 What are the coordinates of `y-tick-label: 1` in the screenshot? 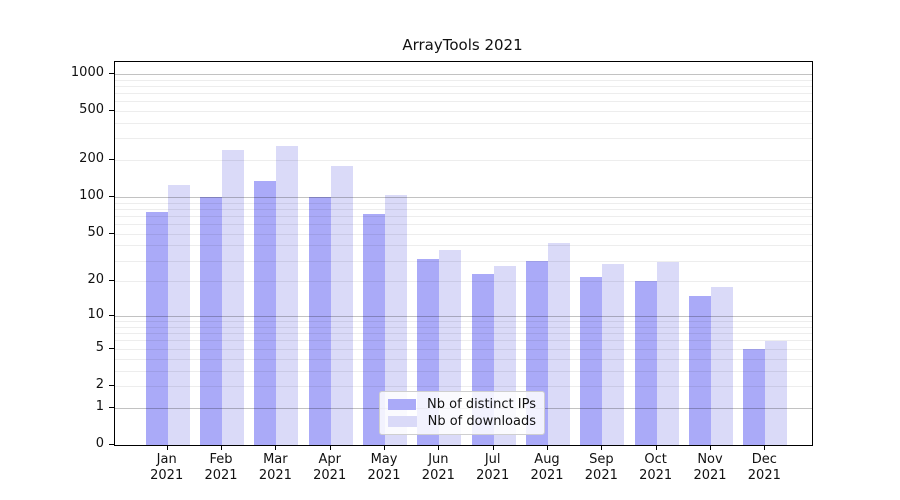 It's located at (99, 406).